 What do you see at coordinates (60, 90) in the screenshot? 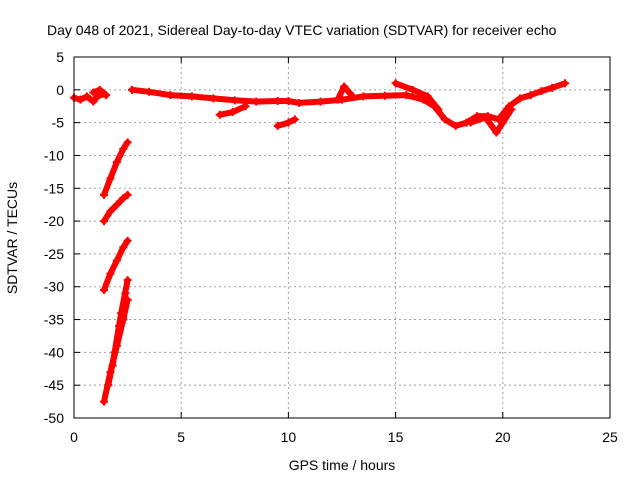
I see `y-tick-label: 0` at bounding box center [60, 90].